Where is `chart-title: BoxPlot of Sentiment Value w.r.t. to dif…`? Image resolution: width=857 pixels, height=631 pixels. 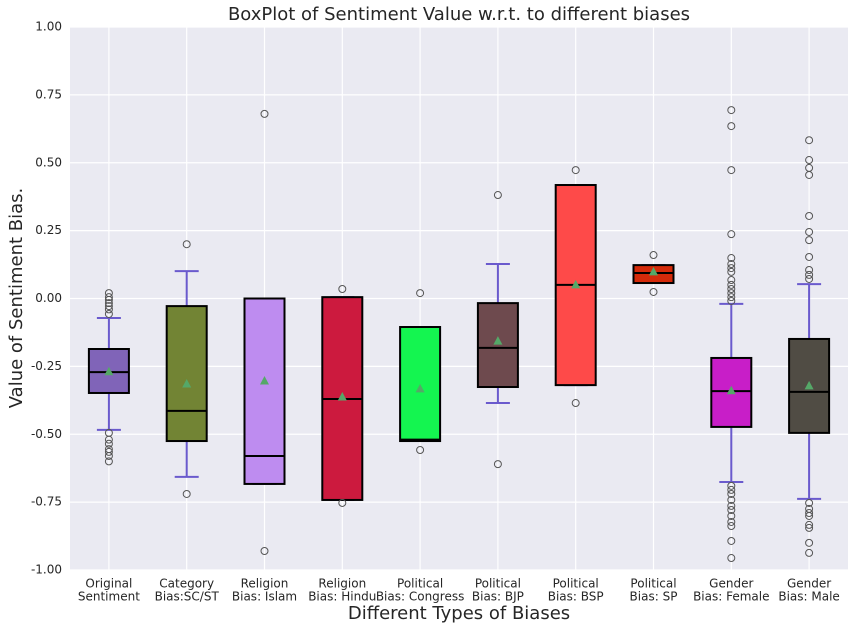 chart-title: BoxPlot of Sentiment Value w.r.t. to dif… is located at coordinates (459, 14).